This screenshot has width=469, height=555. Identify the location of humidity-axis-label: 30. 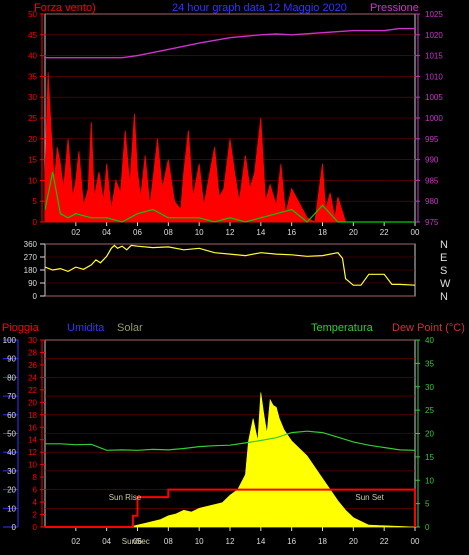
(11, 471).